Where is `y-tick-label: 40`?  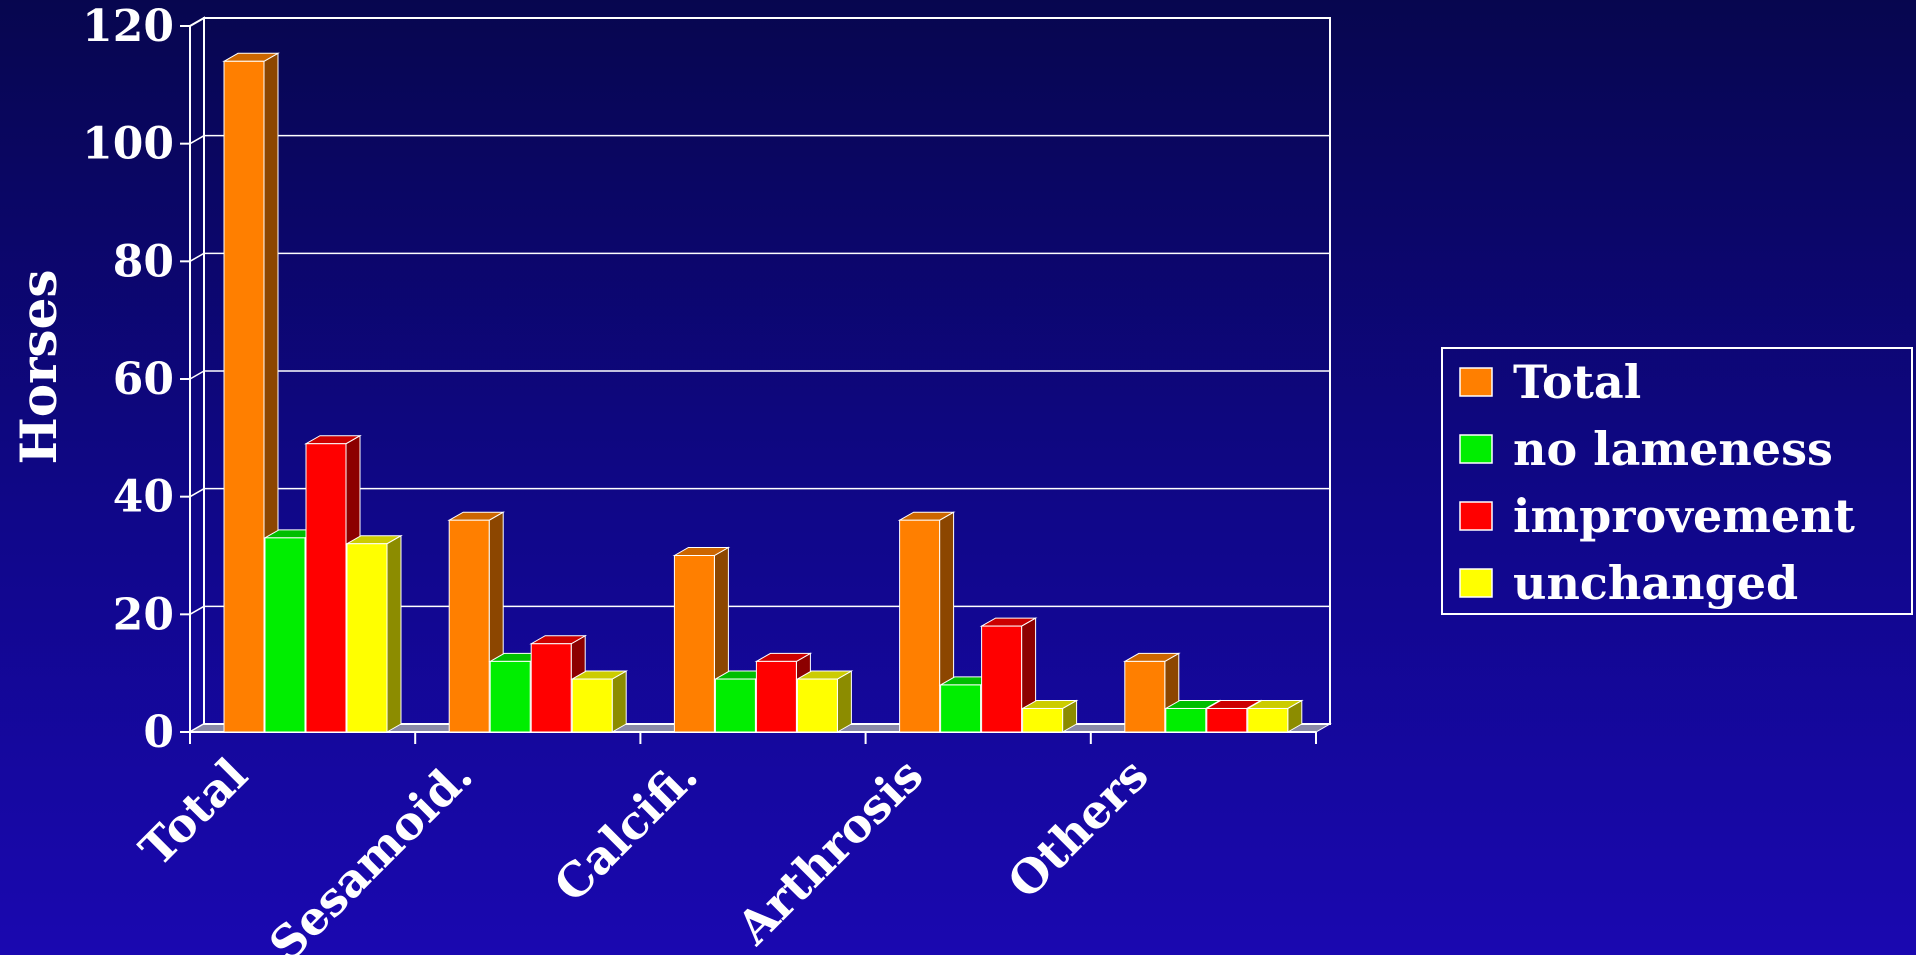 y-tick-label: 40 is located at coordinates (143, 497).